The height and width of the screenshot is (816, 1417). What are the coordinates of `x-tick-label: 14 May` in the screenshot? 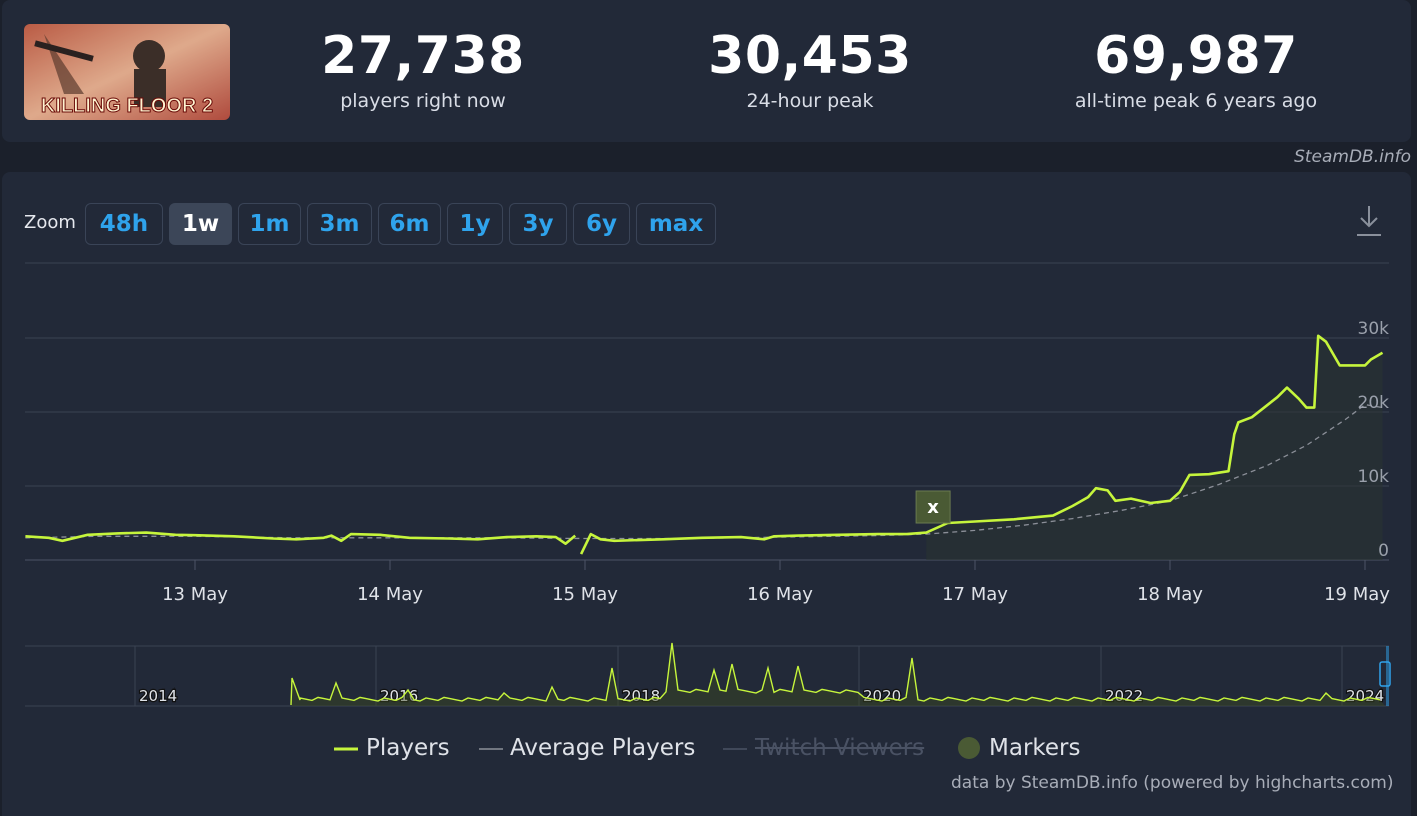 It's located at (390, 594).